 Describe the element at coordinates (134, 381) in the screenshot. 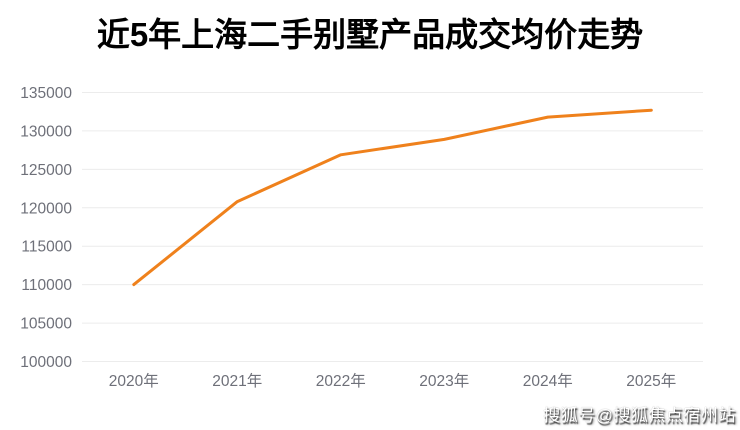

I see `x-axis-label: 2020年` at that location.